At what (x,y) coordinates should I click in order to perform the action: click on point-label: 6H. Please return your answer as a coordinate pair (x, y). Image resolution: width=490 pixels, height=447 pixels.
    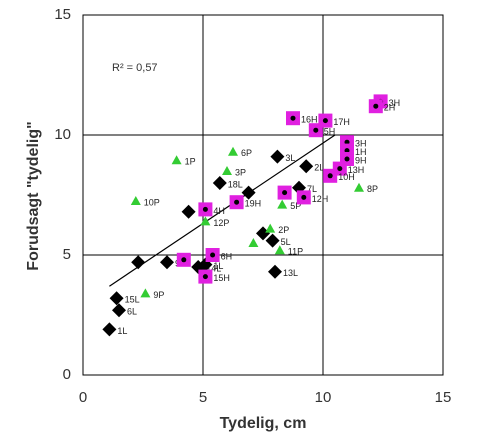
    Looking at the image, I should click on (227, 256).